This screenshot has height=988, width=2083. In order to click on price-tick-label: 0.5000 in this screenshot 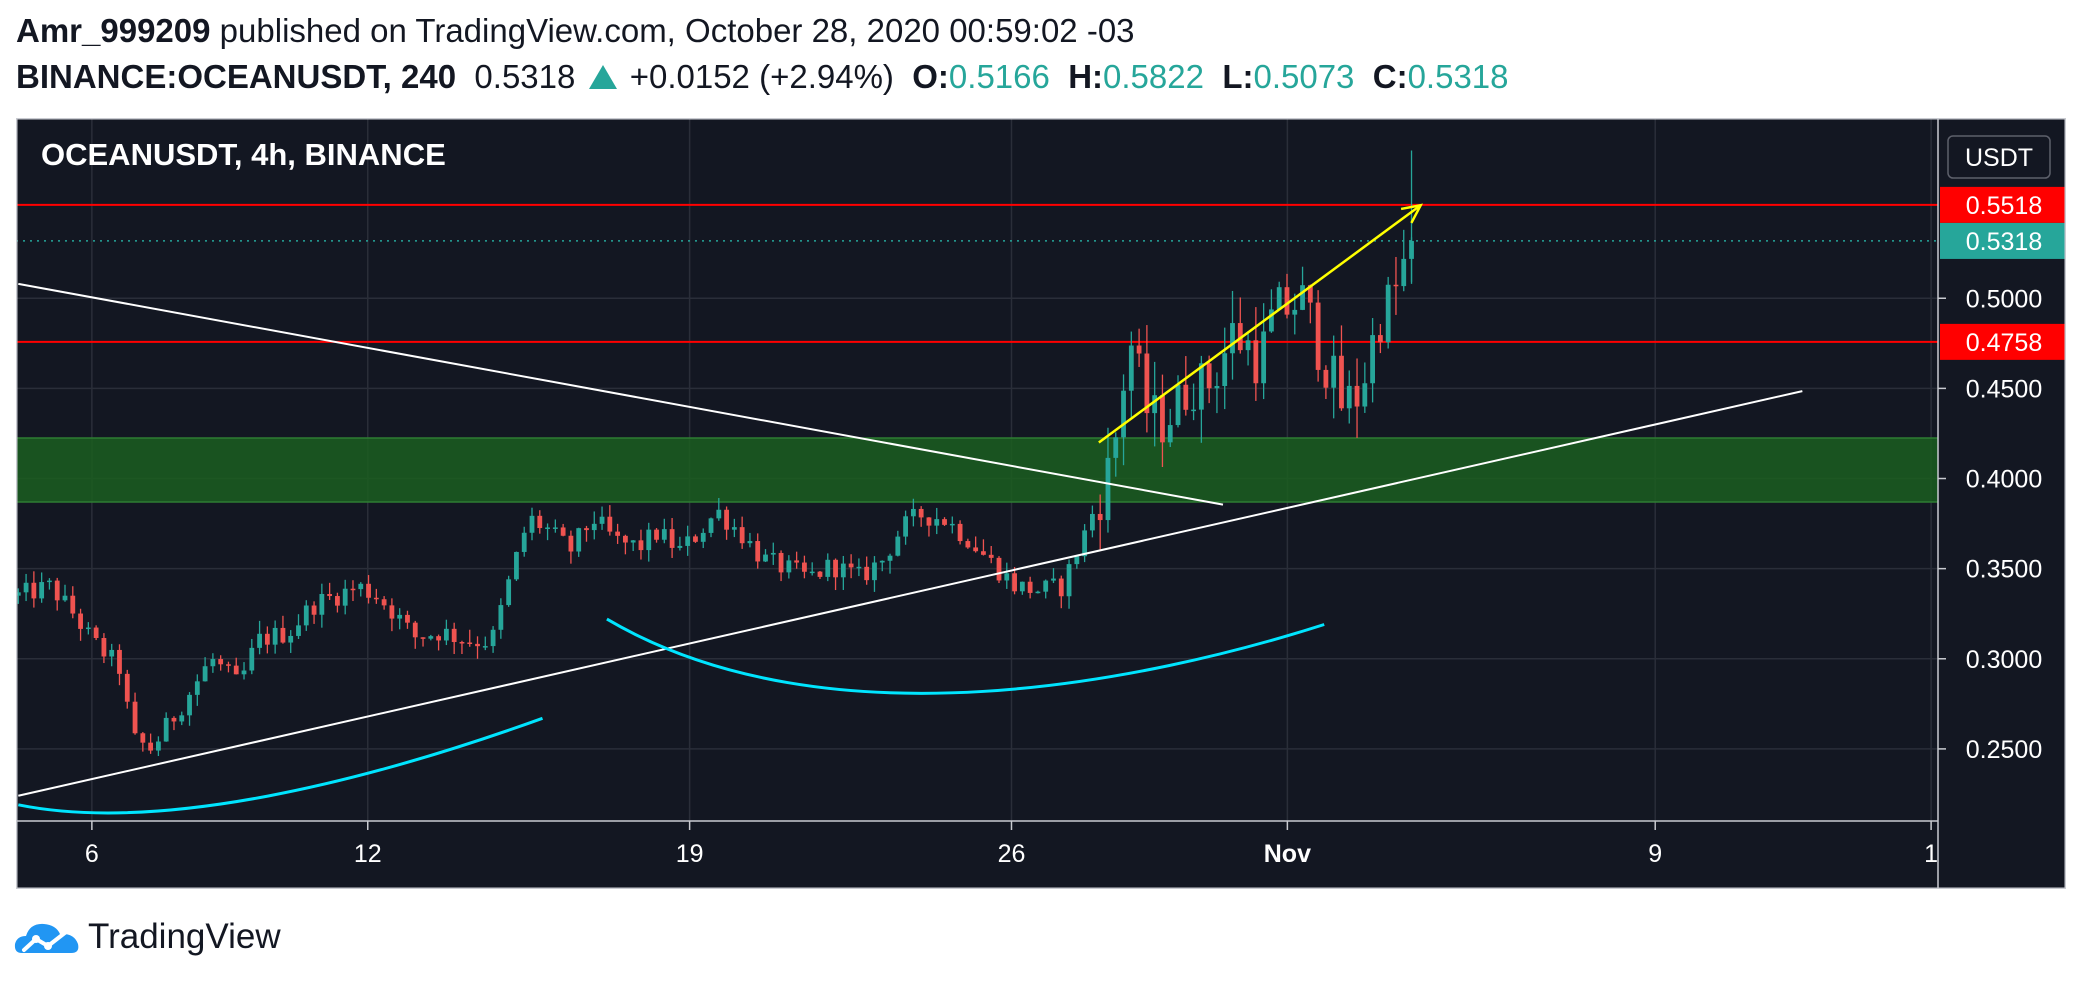, I will do `click(2004, 299)`.